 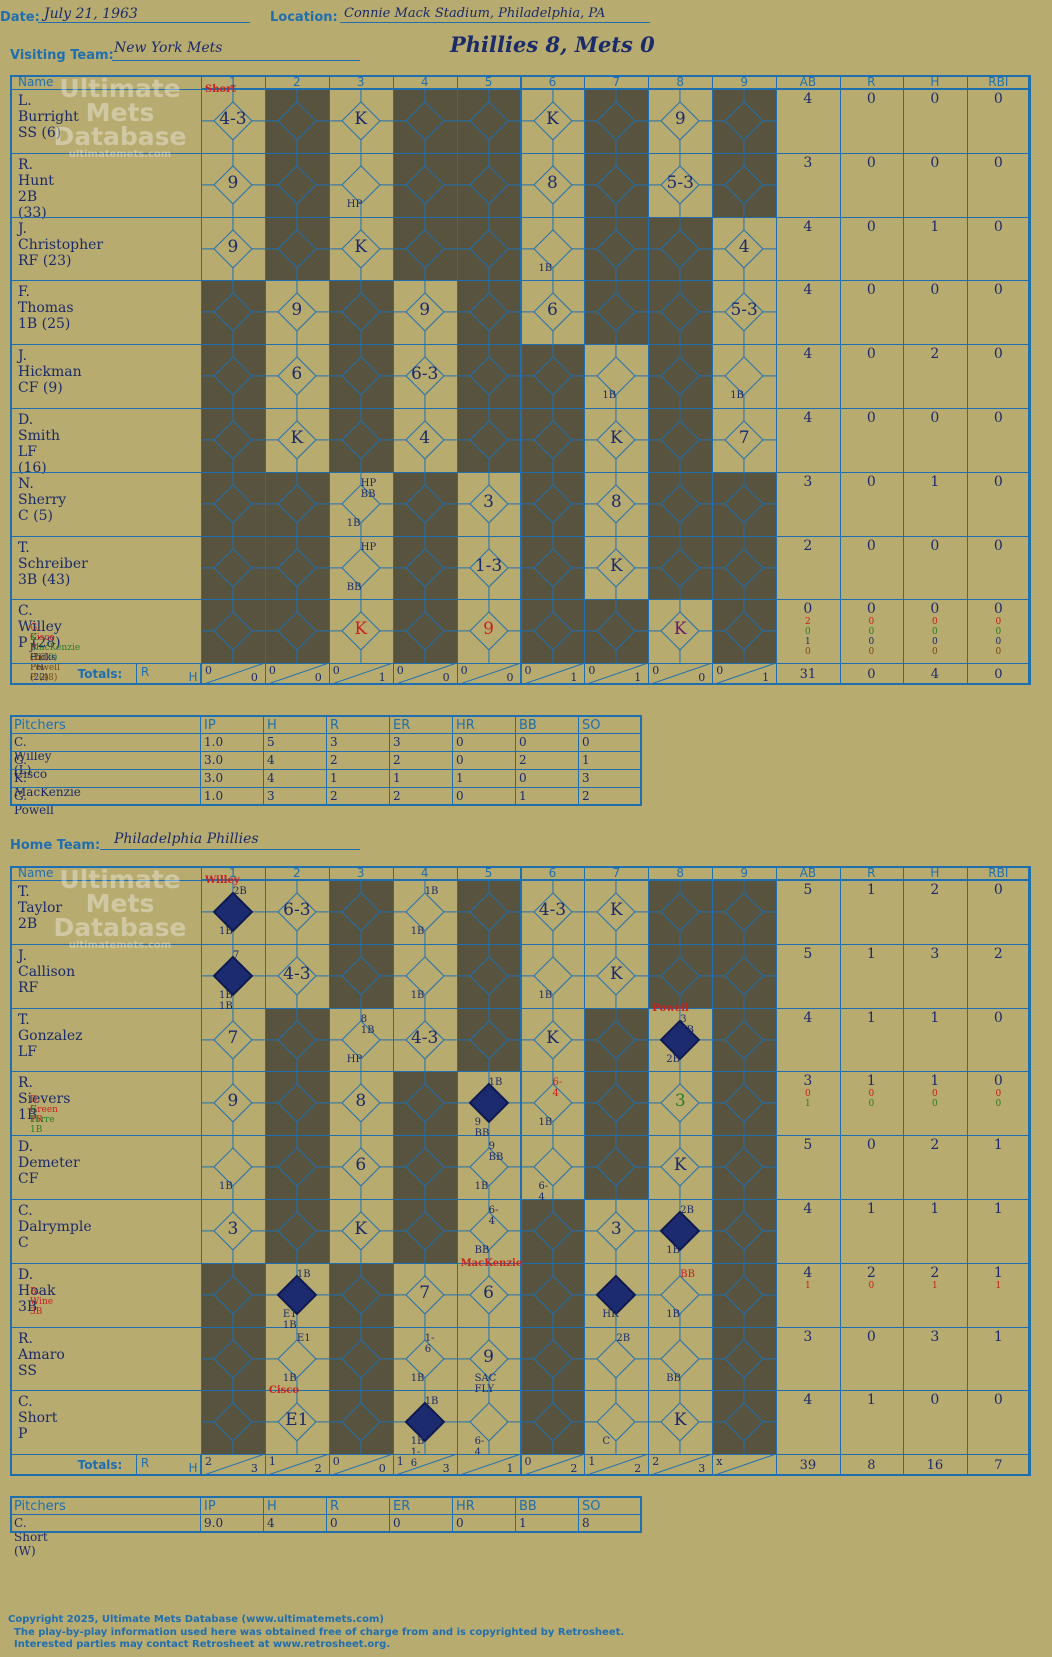 I want to click on player-name: J. Callison RF, so click(x=47, y=971).